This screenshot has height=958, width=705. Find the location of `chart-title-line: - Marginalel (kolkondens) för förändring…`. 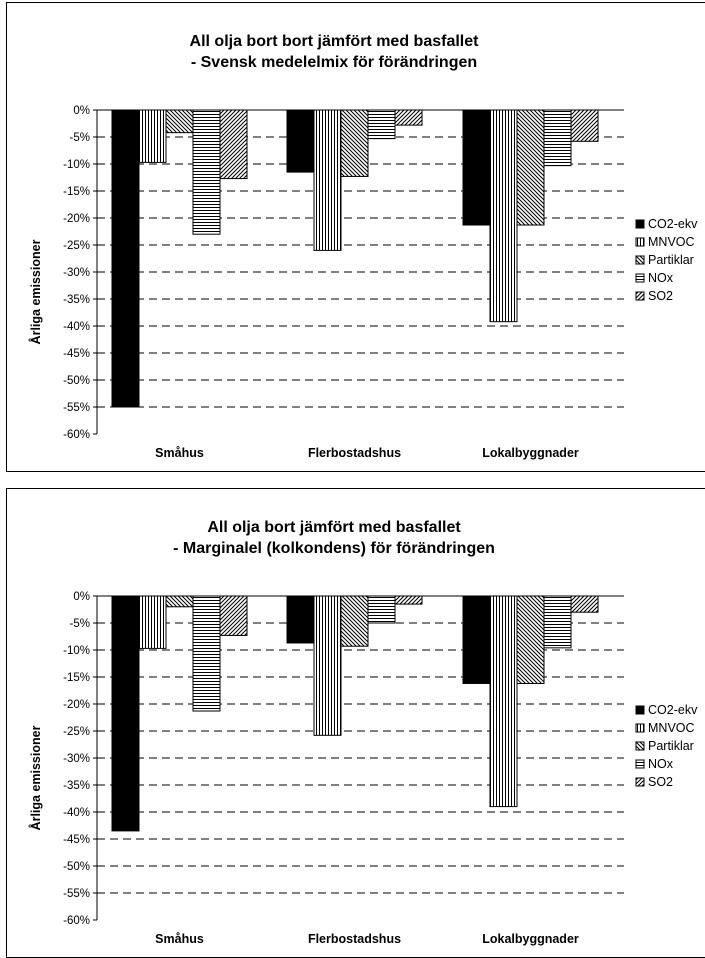

chart-title-line: - Marginalel (kolkondens) för förändring… is located at coordinates (334, 548).